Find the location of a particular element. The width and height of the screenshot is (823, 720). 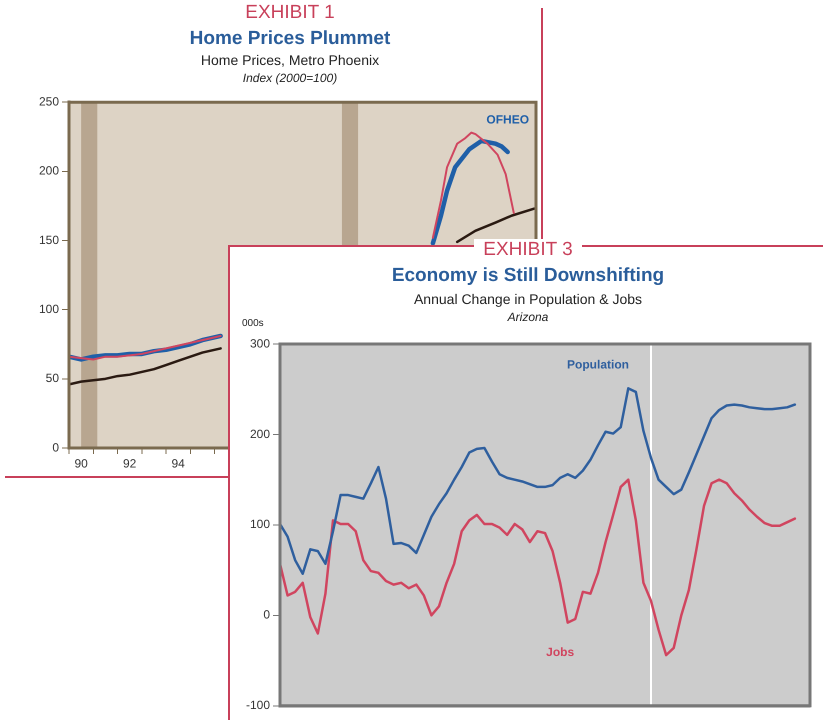

y-axis-title: Index (2000=100) is located at coordinates (290, 78).